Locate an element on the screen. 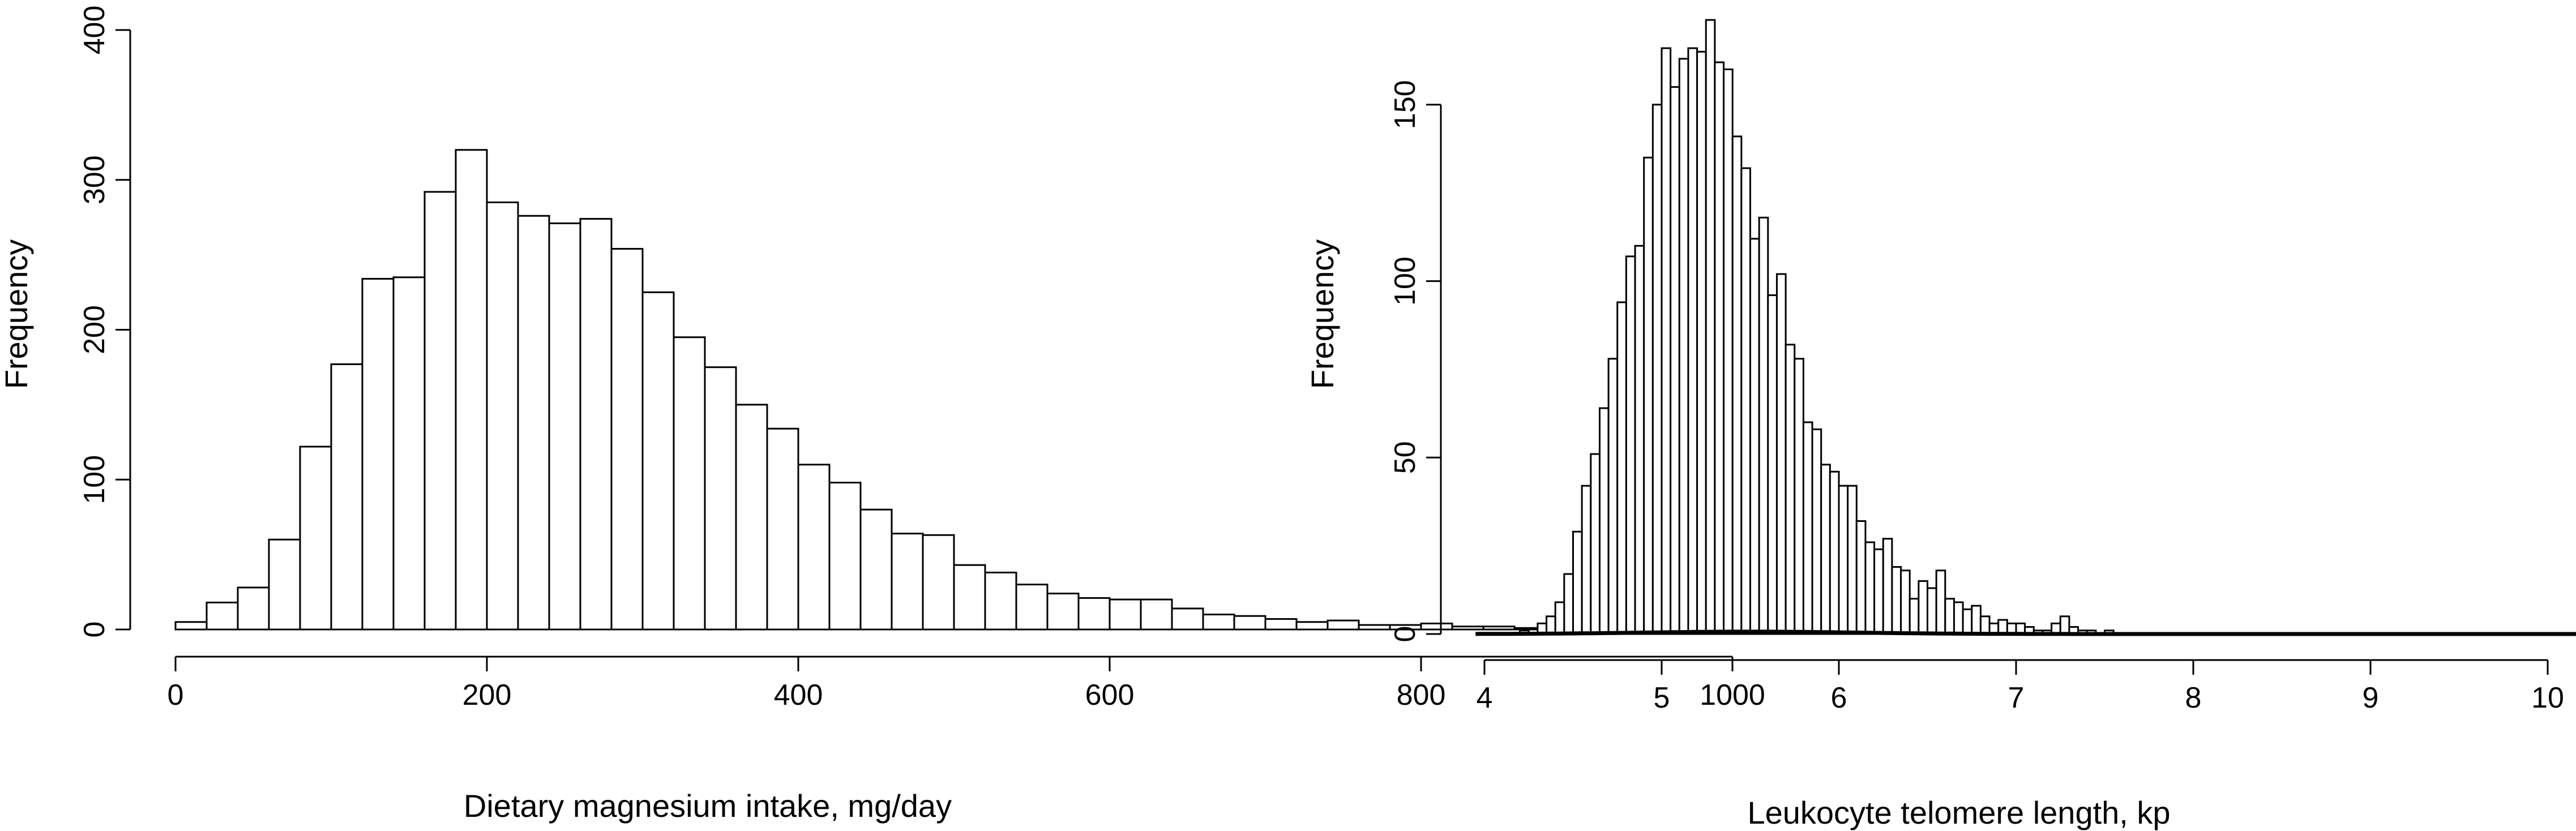  y-tick-label: 200 is located at coordinates (94, 330).